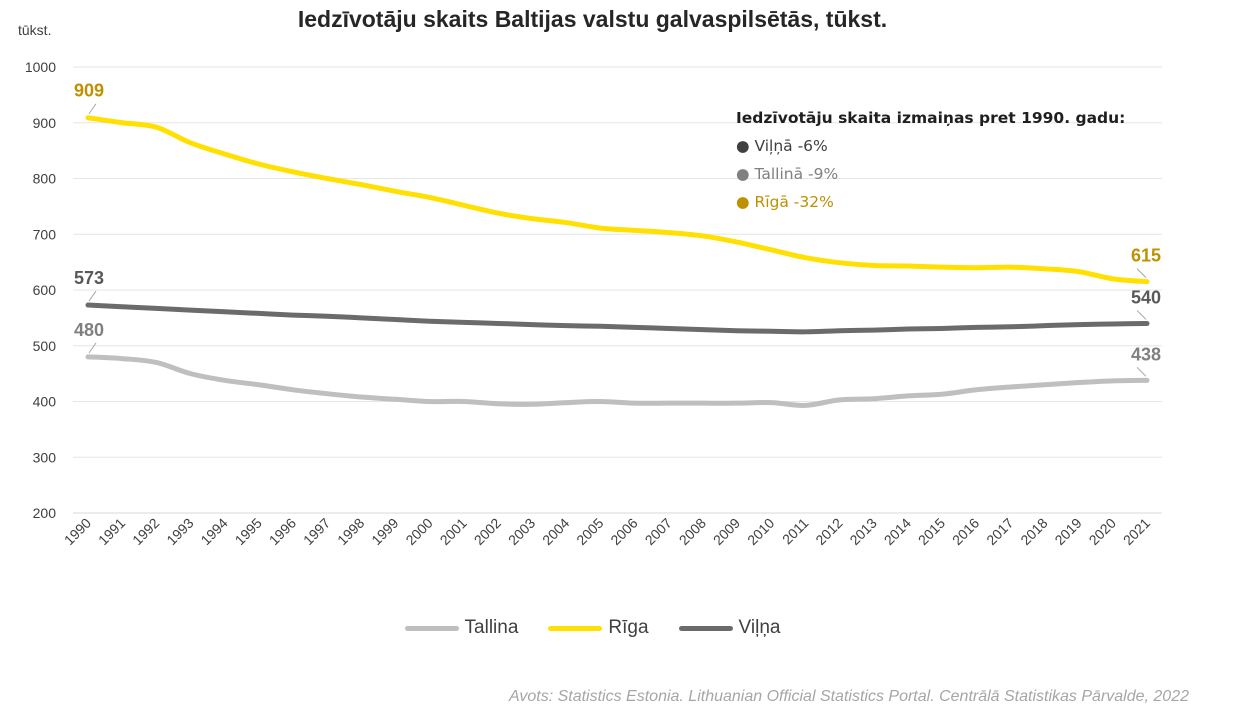 This screenshot has width=1241, height=723. What do you see at coordinates (384, 531) in the screenshot?
I see `x-tick-label: 1999` at bounding box center [384, 531].